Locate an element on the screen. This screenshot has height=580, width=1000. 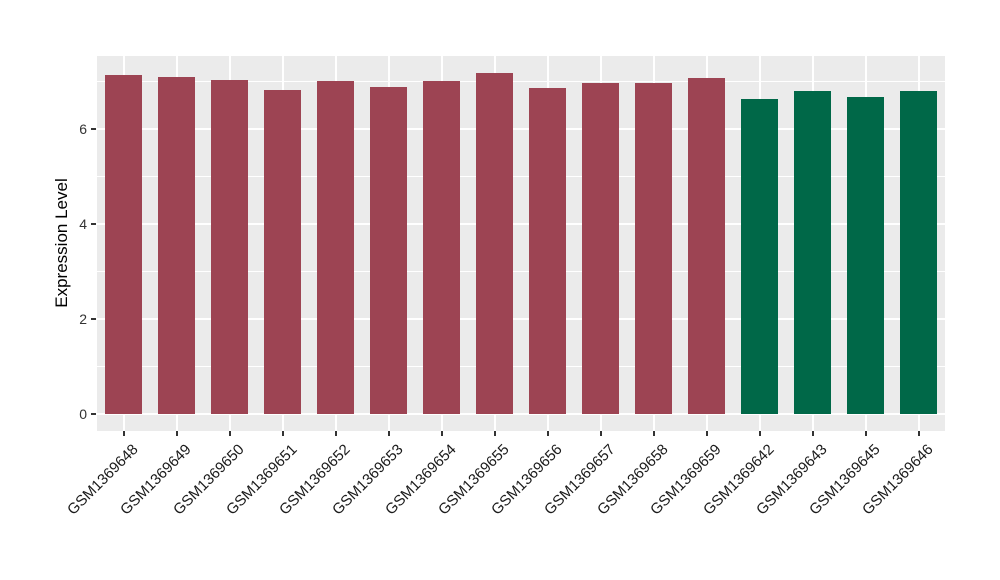
bar-gsm1369645 is located at coordinates (865, 255).